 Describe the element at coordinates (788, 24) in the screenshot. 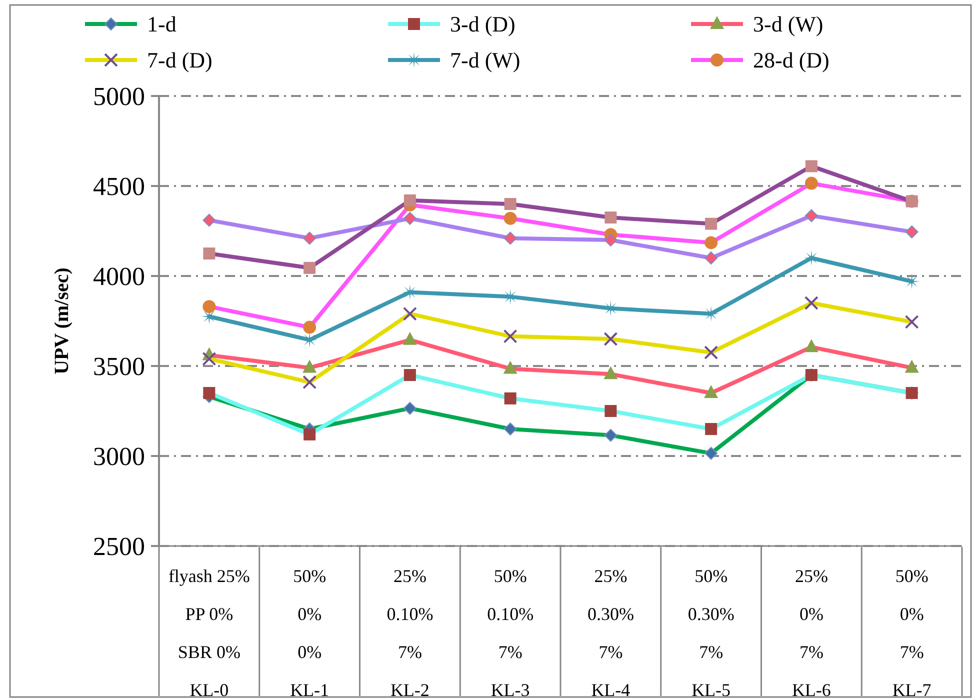

I see `legend-label: 3-d (W)` at that location.